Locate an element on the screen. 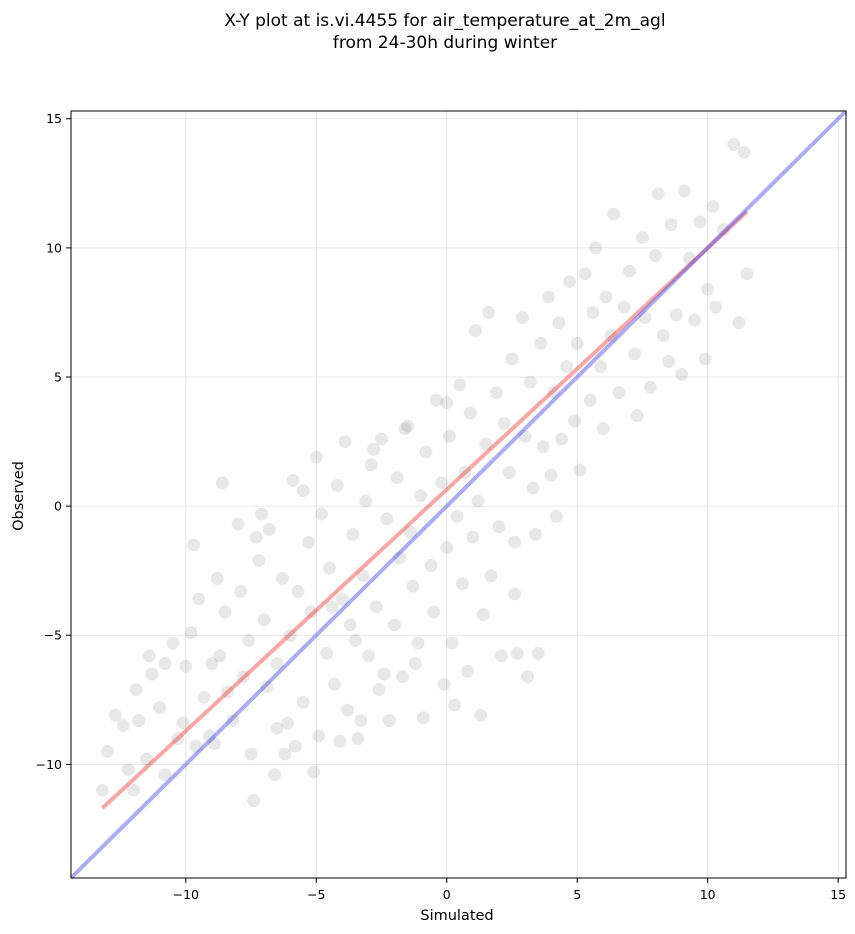 This screenshot has height=934, width=855. y-tick-label-4: 10 is located at coordinates (54, 247).